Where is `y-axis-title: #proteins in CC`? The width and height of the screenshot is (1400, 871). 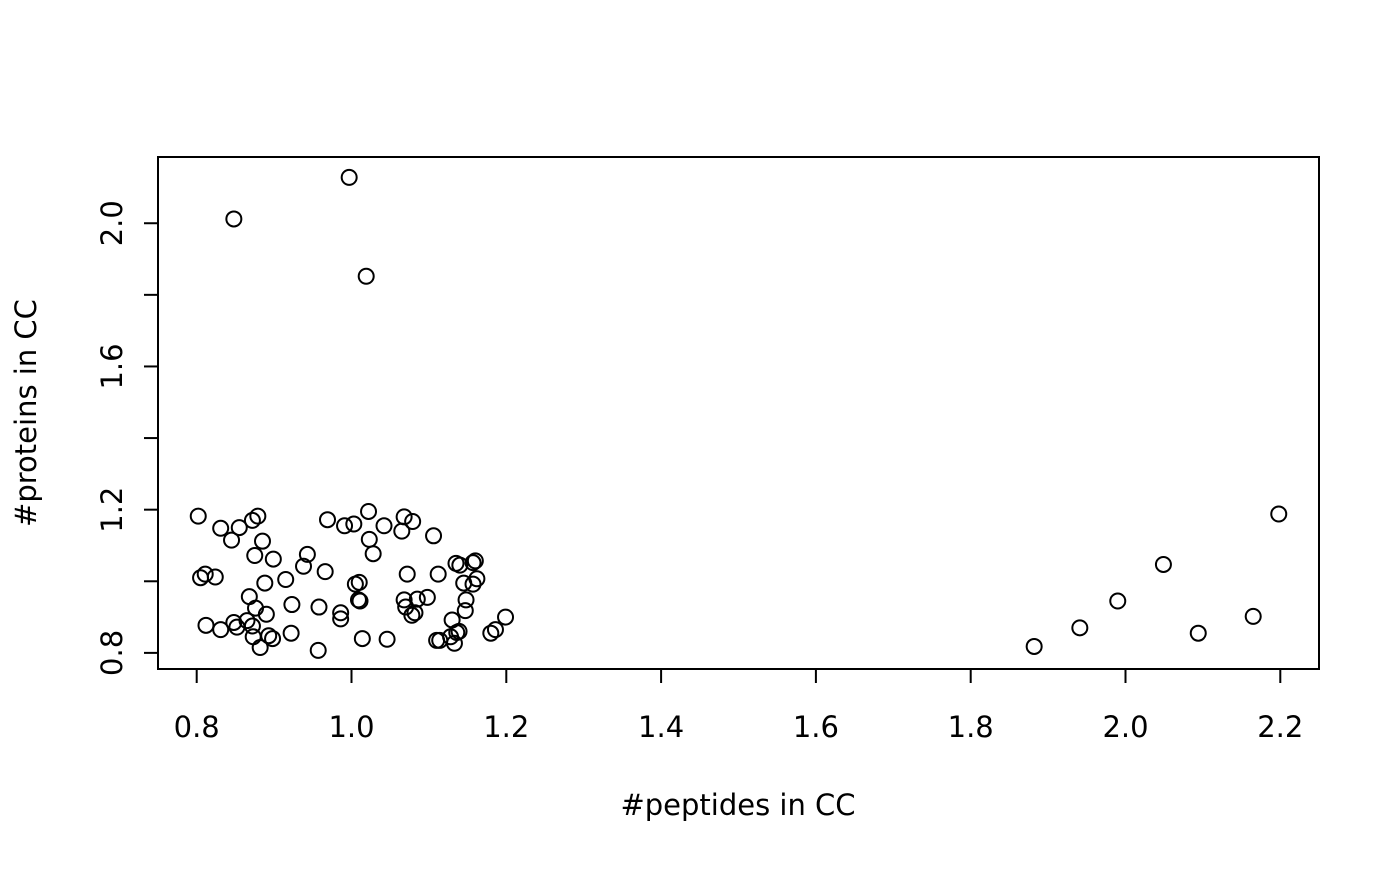
y-axis-title: #proteins in CC is located at coordinates (26, 413).